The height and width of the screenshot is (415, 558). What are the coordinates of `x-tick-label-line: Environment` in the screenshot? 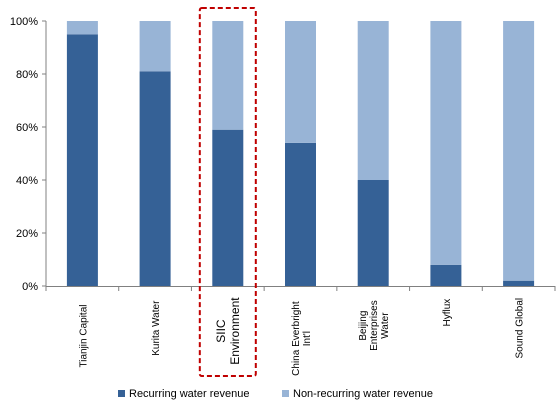 It's located at (235, 331).